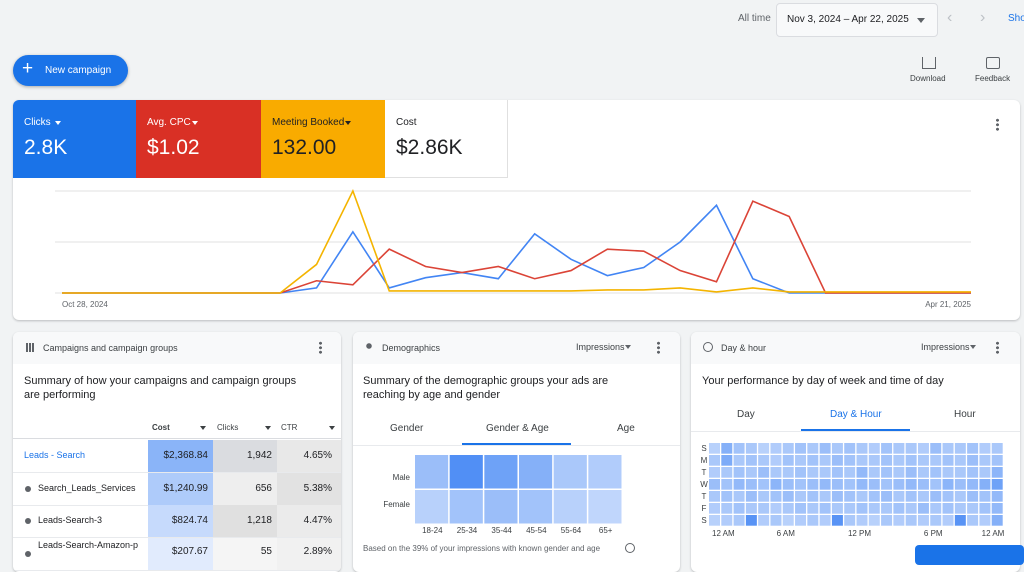 The width and height of the screenshot is (1024, 572). I want to click on x-label: 12 AM, so click(723, 533).